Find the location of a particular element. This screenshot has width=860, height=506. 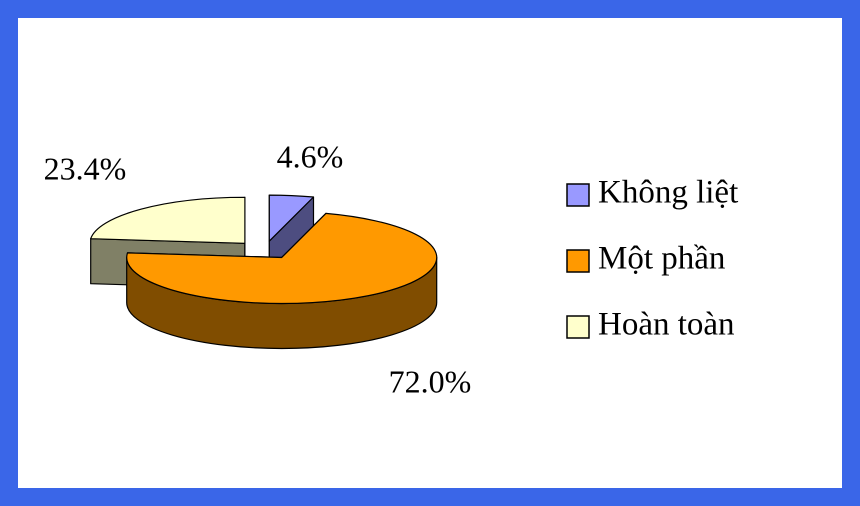

data-label: 72.0% is located at coordinates (430, 381).